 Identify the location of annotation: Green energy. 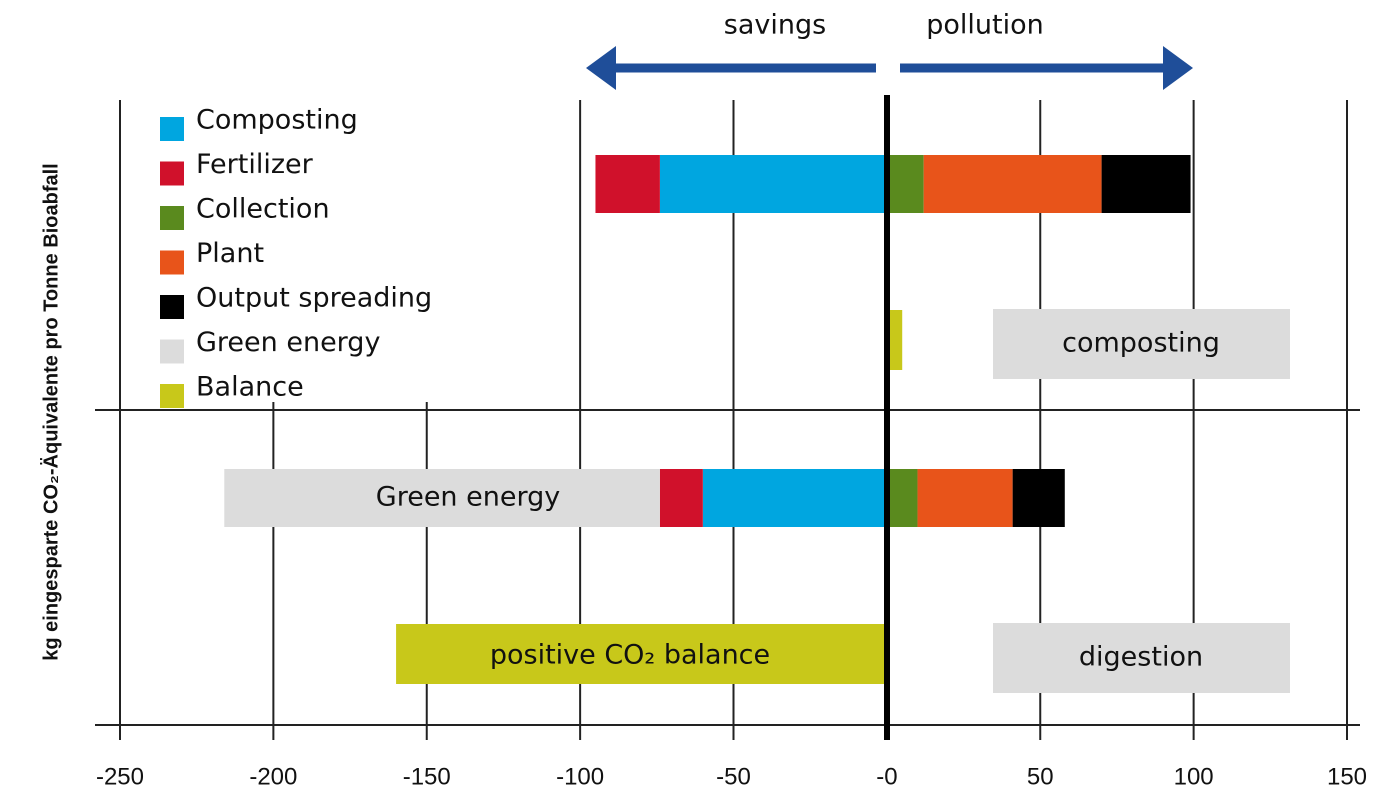
(468, 497).